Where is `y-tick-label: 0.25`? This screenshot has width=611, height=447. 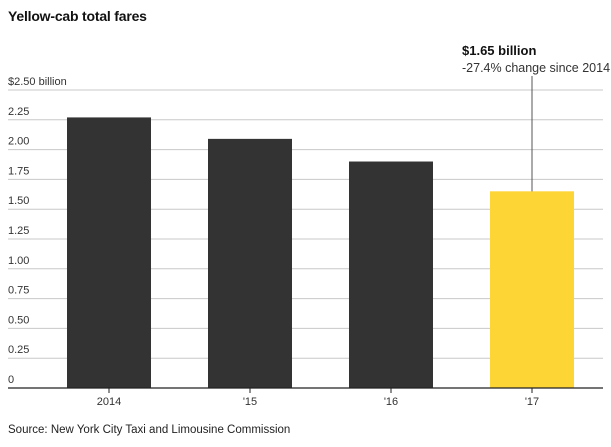 y-tick-label: 0.25 is located at coordinates (18, 350).